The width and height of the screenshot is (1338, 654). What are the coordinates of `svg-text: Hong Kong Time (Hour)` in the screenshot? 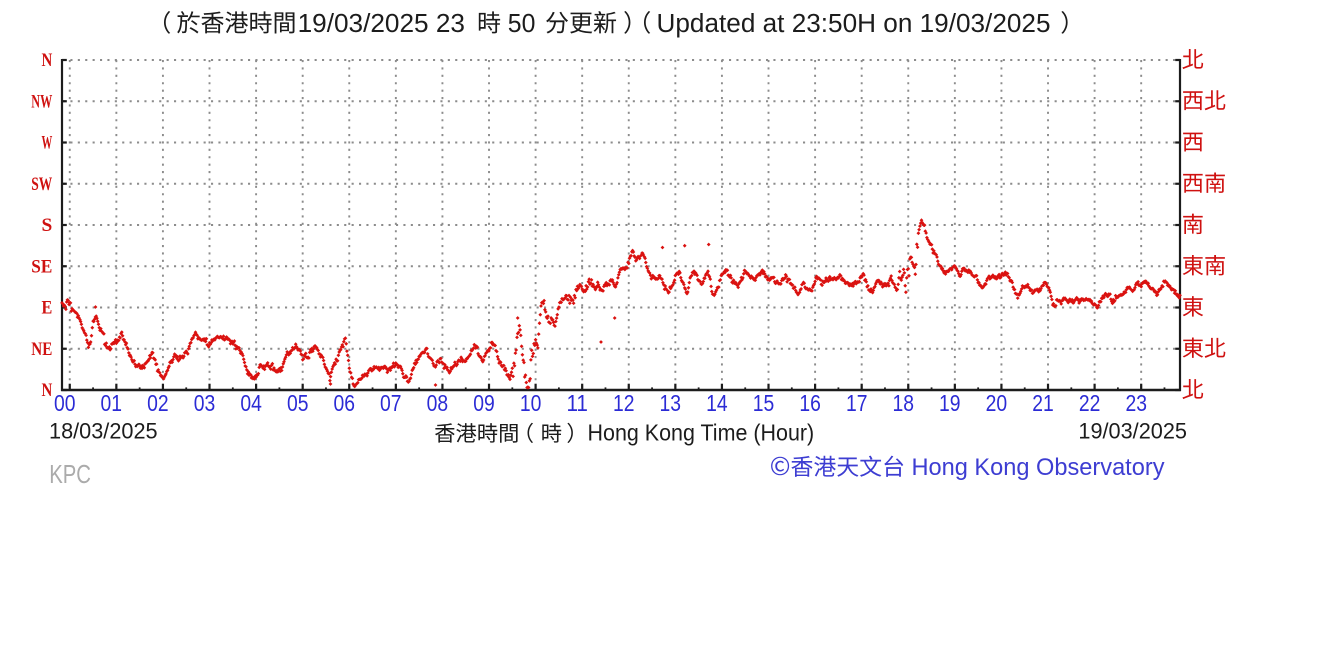 It's located at (701, 433).